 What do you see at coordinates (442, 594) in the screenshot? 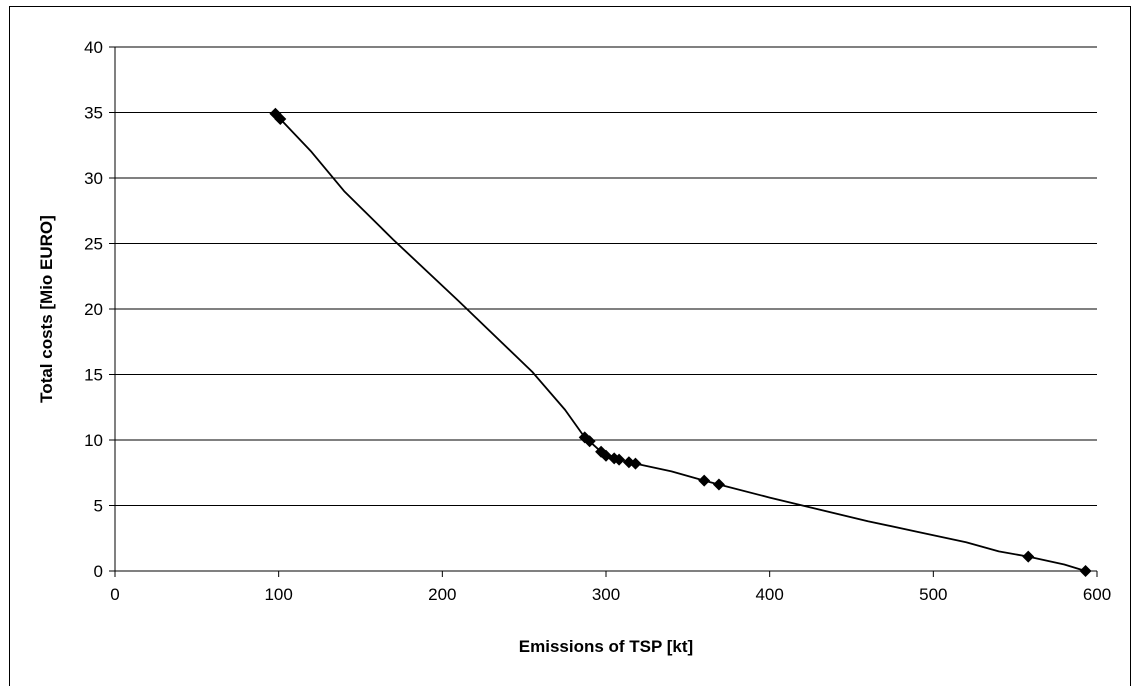
I see `x-tick-label: 200` at bounding box center [442, 594].